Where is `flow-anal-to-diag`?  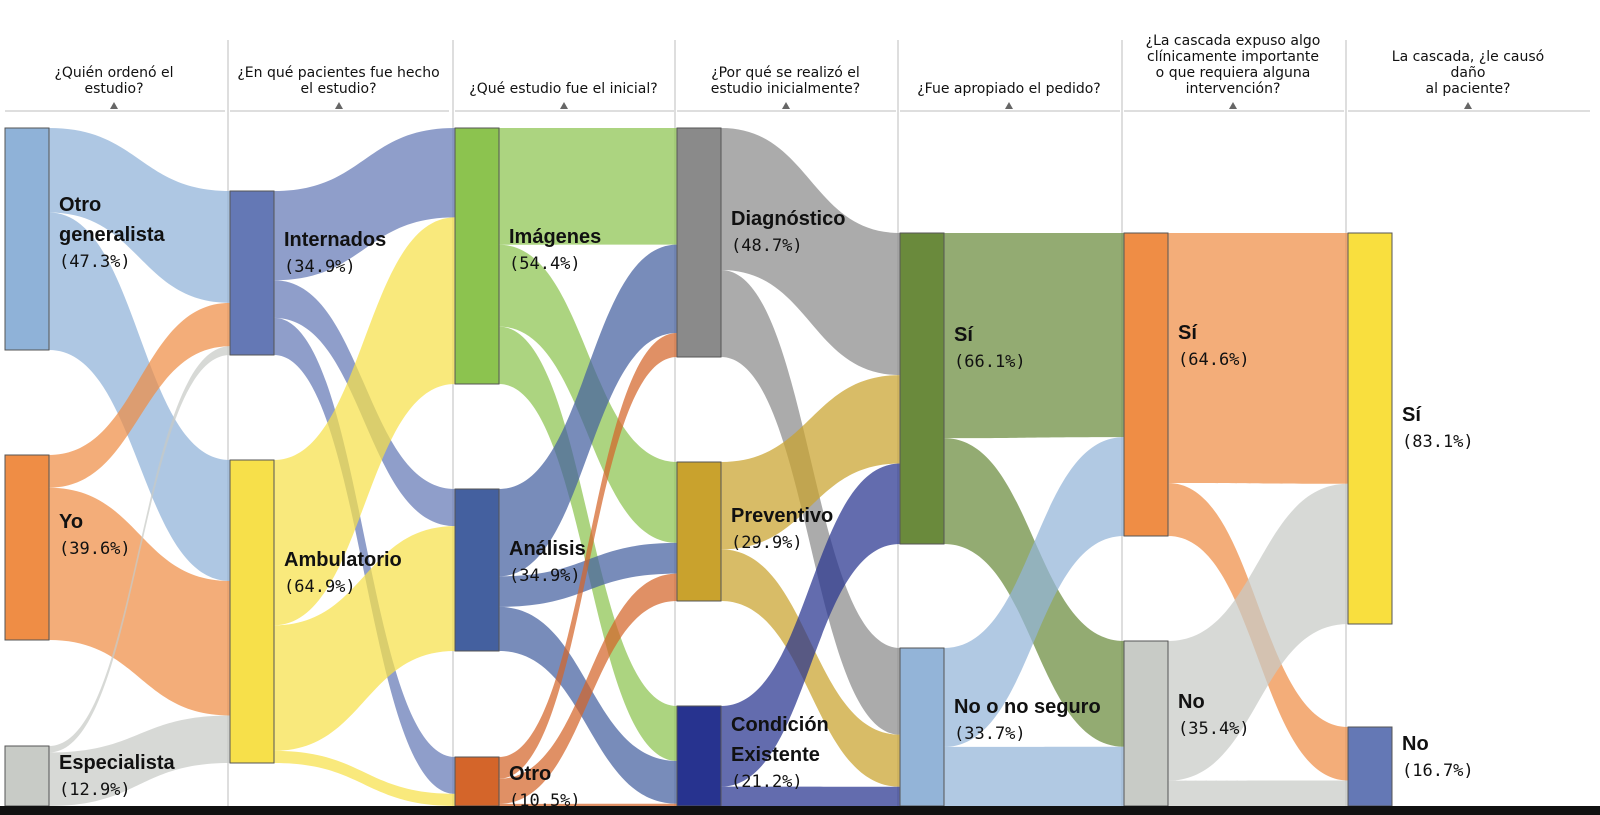 flow-anal-to-diag is located at coordinates (588, 410).